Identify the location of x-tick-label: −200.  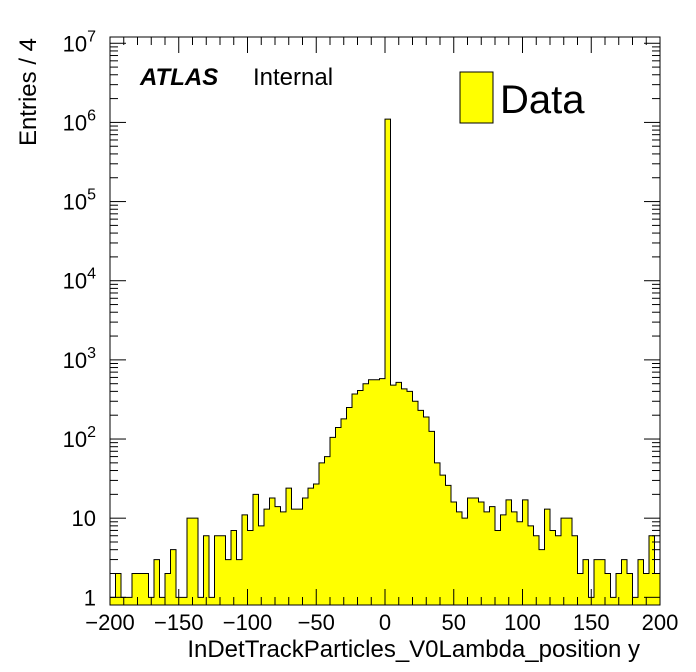
(110, 622).